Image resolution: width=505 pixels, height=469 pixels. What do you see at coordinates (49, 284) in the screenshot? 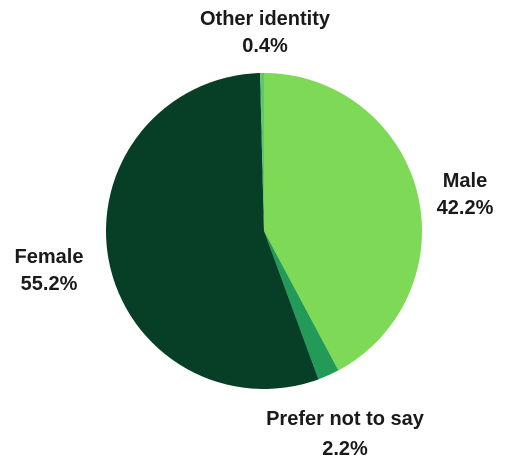
I see `label-female-value: 55.2%` at bounding box center [49, 284].